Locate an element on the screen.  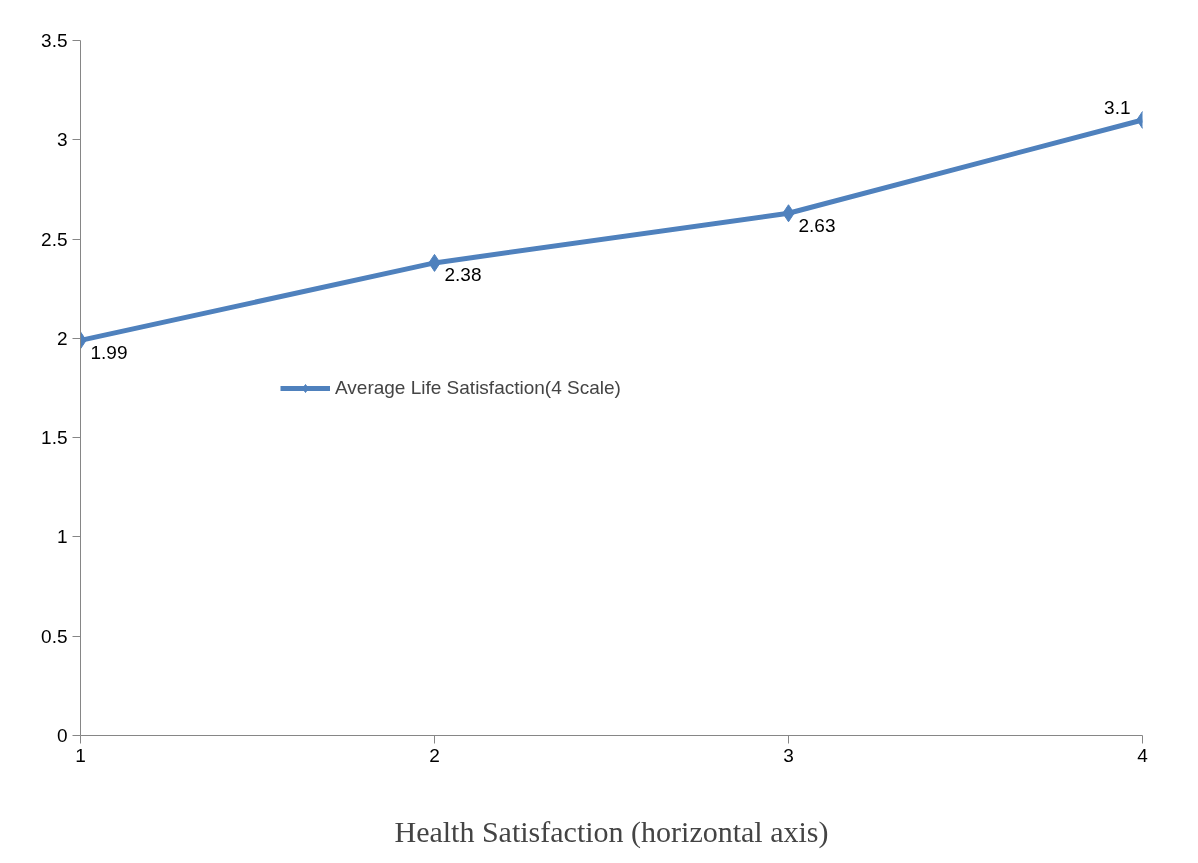
y-tick-label: 3 is located at coordinates (62, 140).